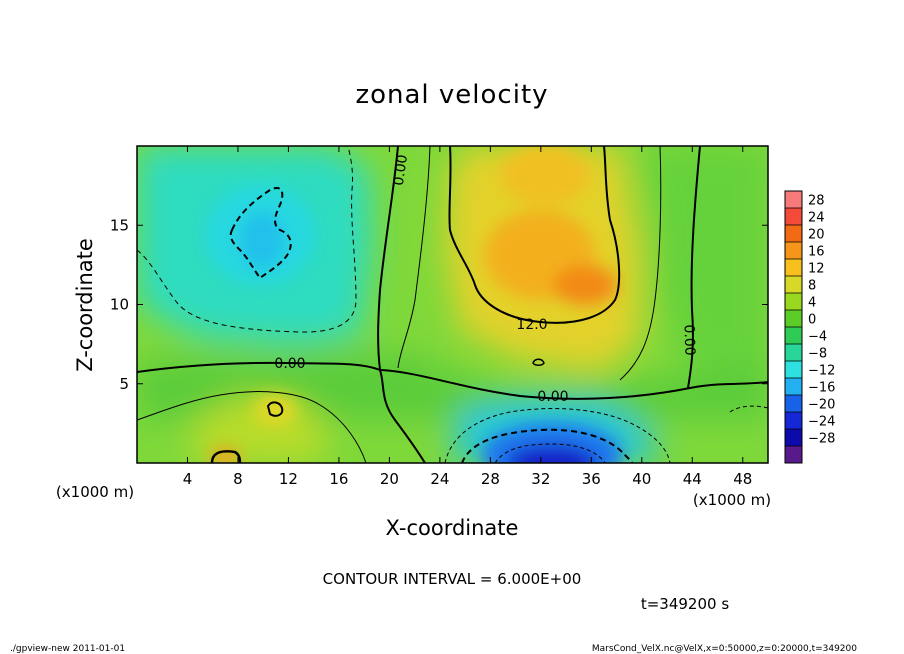 This screenshot has width=904, height=654. I want to click on x-tick-label: 16, so click(338, 479).